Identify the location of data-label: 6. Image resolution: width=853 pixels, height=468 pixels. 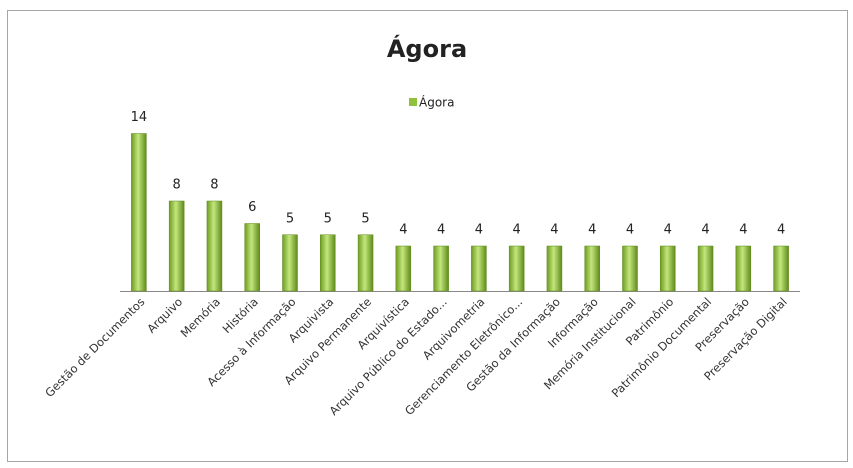
(252, 207).